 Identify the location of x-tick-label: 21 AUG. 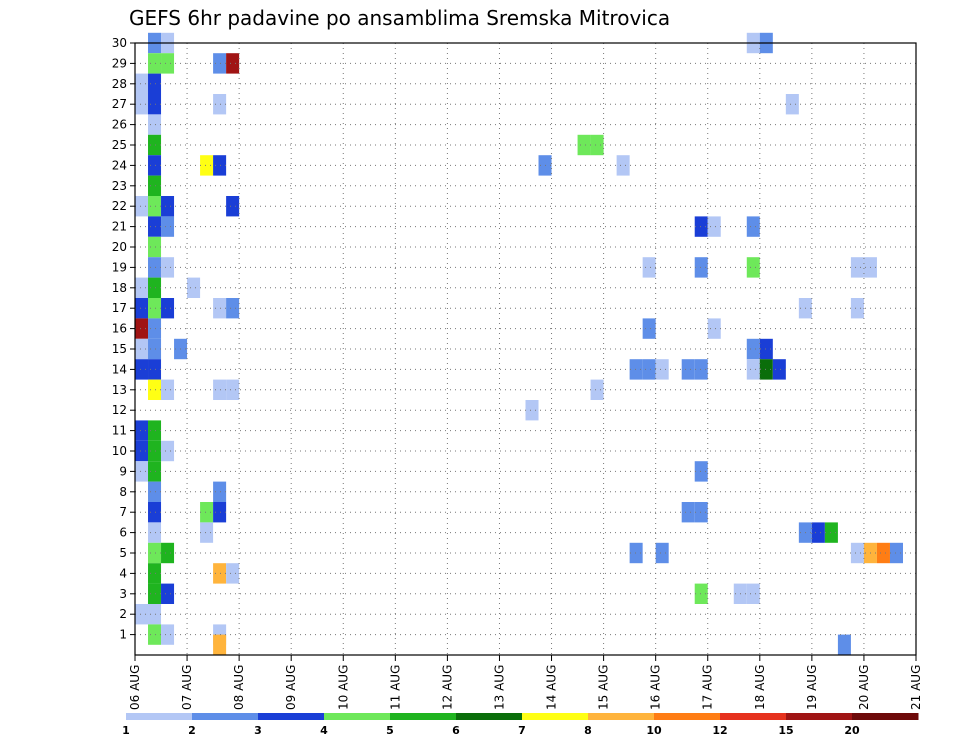
(916, 687).